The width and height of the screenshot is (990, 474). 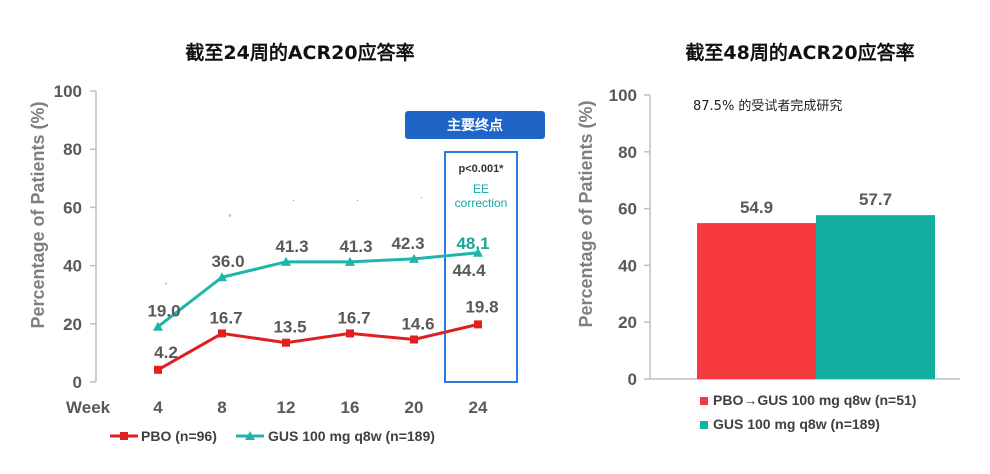 I want to click on left-x-tick-label: 12, so click(x=286, y=407).